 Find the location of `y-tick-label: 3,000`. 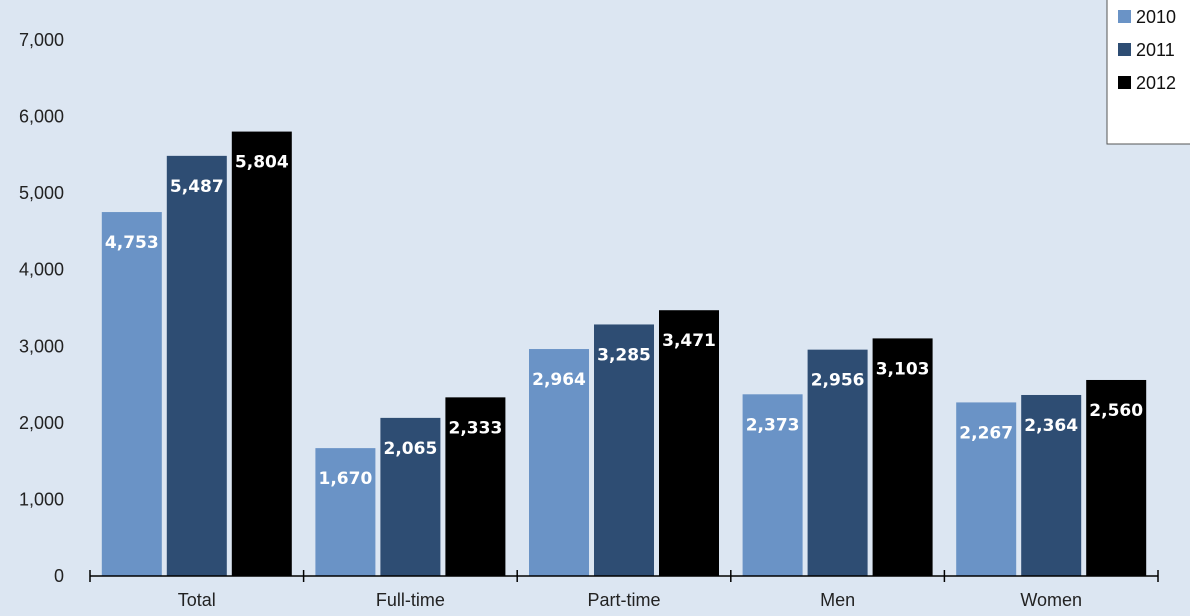

y-tick-label: 3,000 is located at coordinates (41, 346).